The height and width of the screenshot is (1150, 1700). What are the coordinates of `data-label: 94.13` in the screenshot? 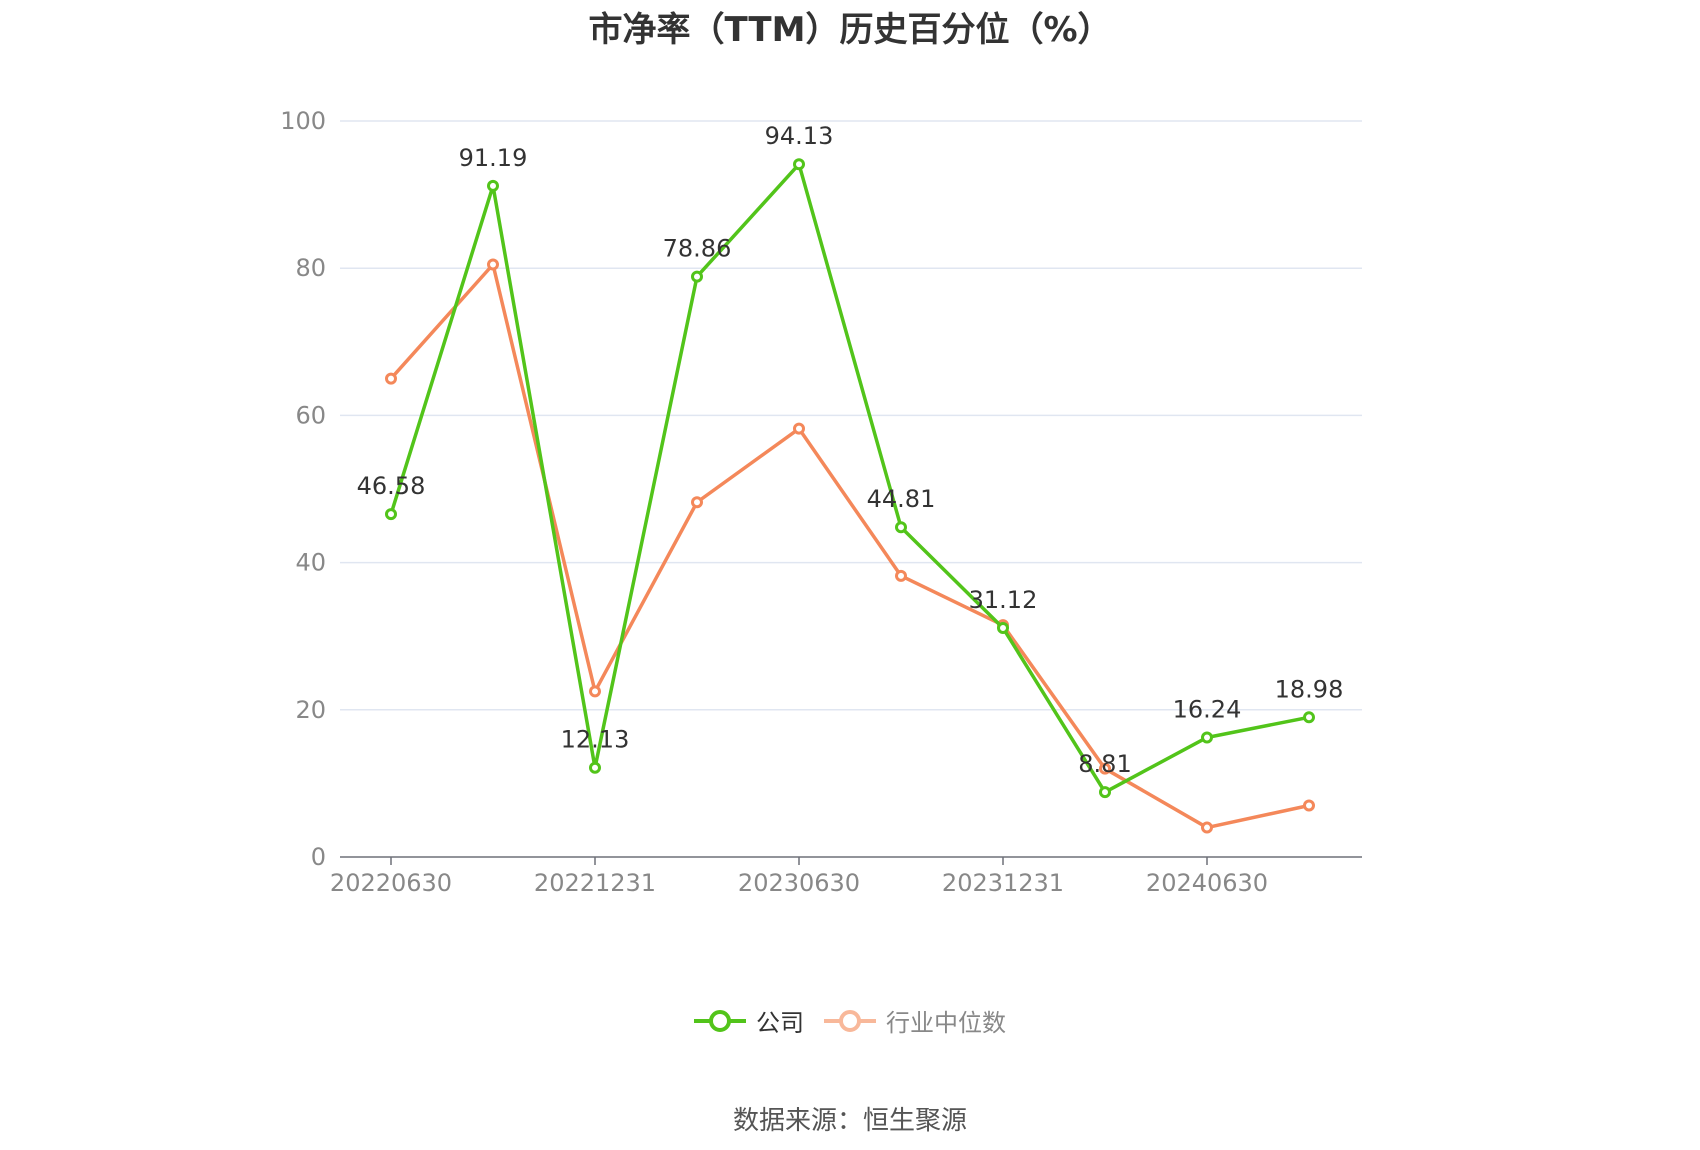 It's located at (799, 136).